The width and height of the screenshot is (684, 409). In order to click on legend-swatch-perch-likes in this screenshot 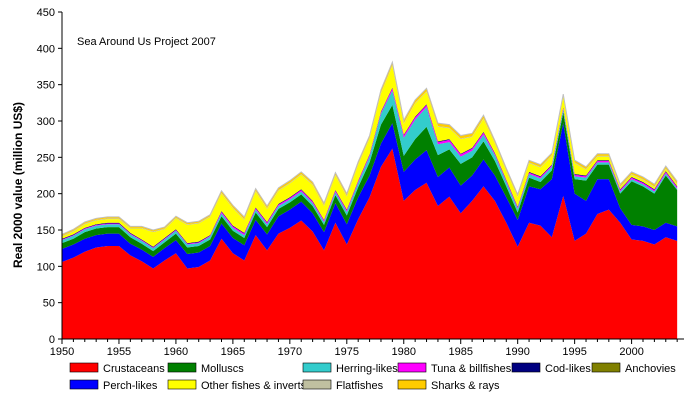, I will do `click(84, 384)`.